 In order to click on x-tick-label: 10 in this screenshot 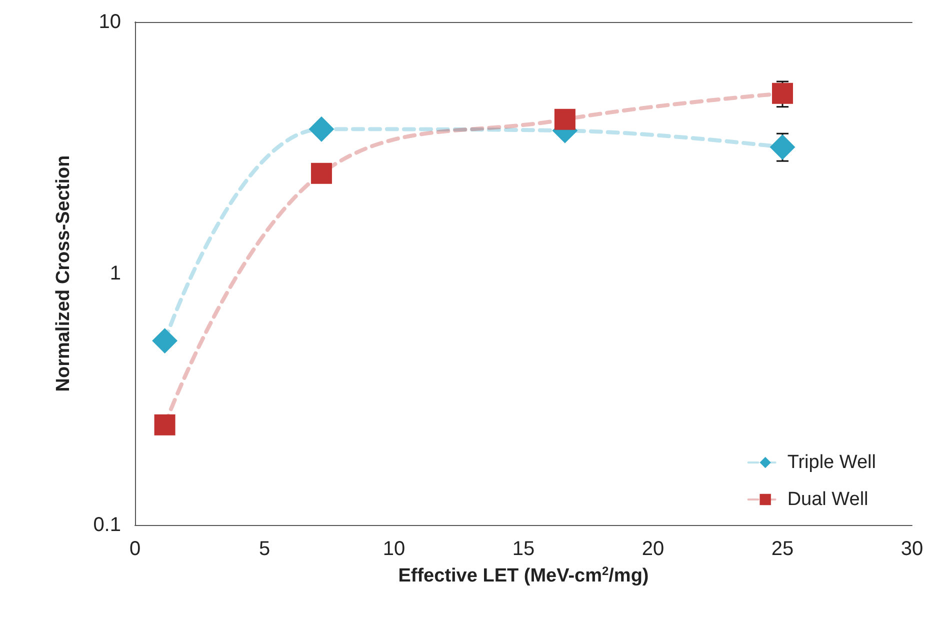, I will do `click(394, 549)`.